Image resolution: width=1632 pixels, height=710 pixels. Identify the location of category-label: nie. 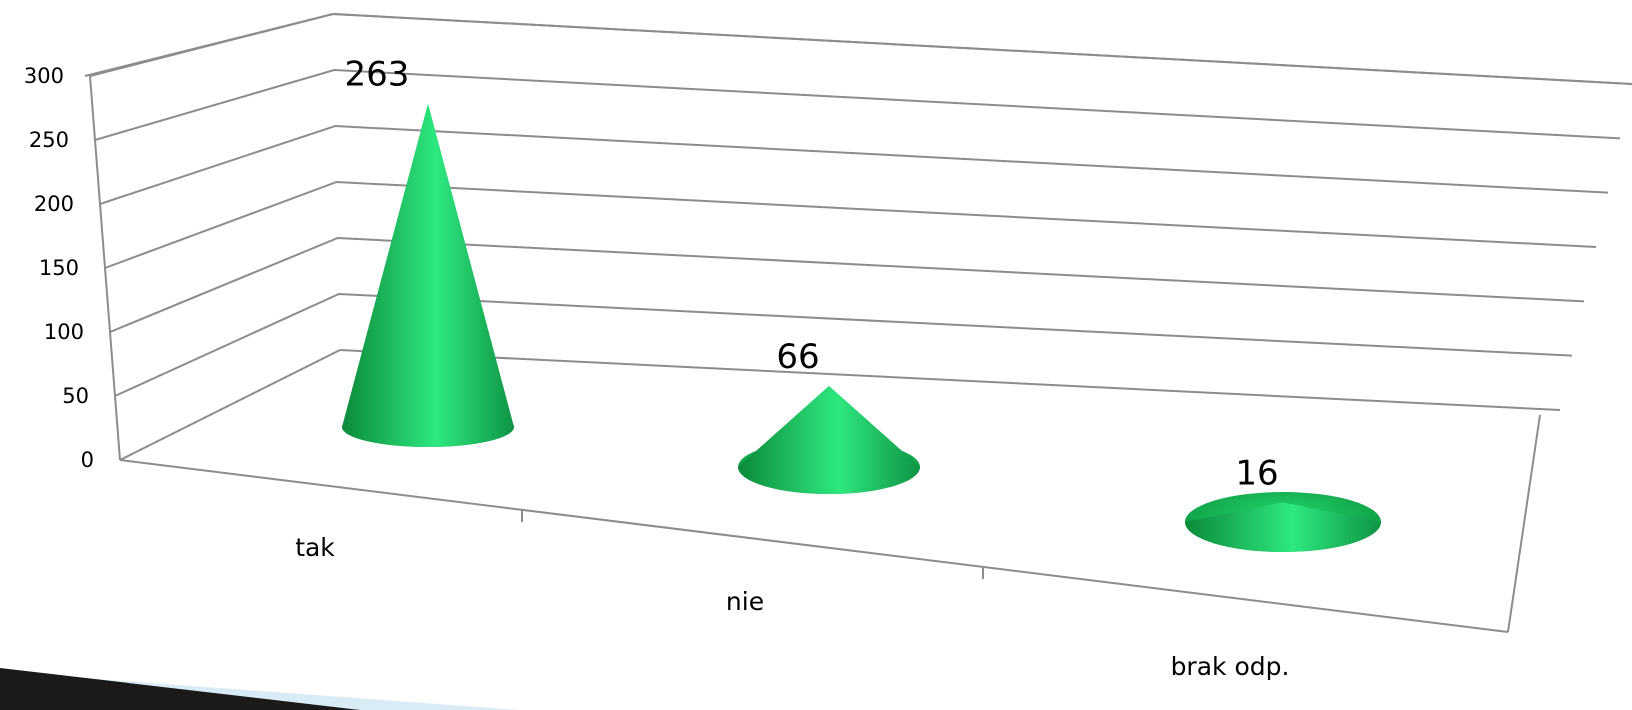
(745, 601).